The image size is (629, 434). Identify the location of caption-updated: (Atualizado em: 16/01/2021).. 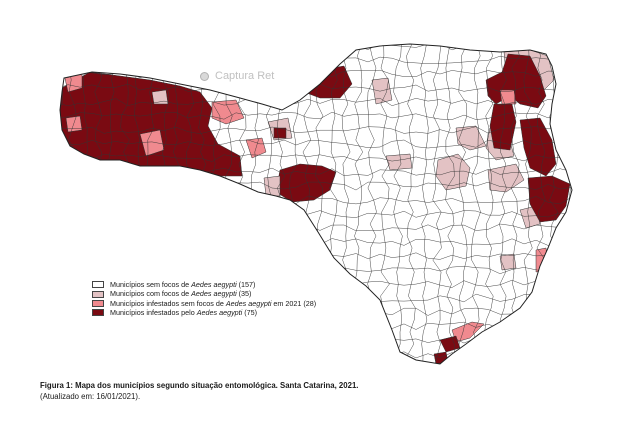
(90, 396).